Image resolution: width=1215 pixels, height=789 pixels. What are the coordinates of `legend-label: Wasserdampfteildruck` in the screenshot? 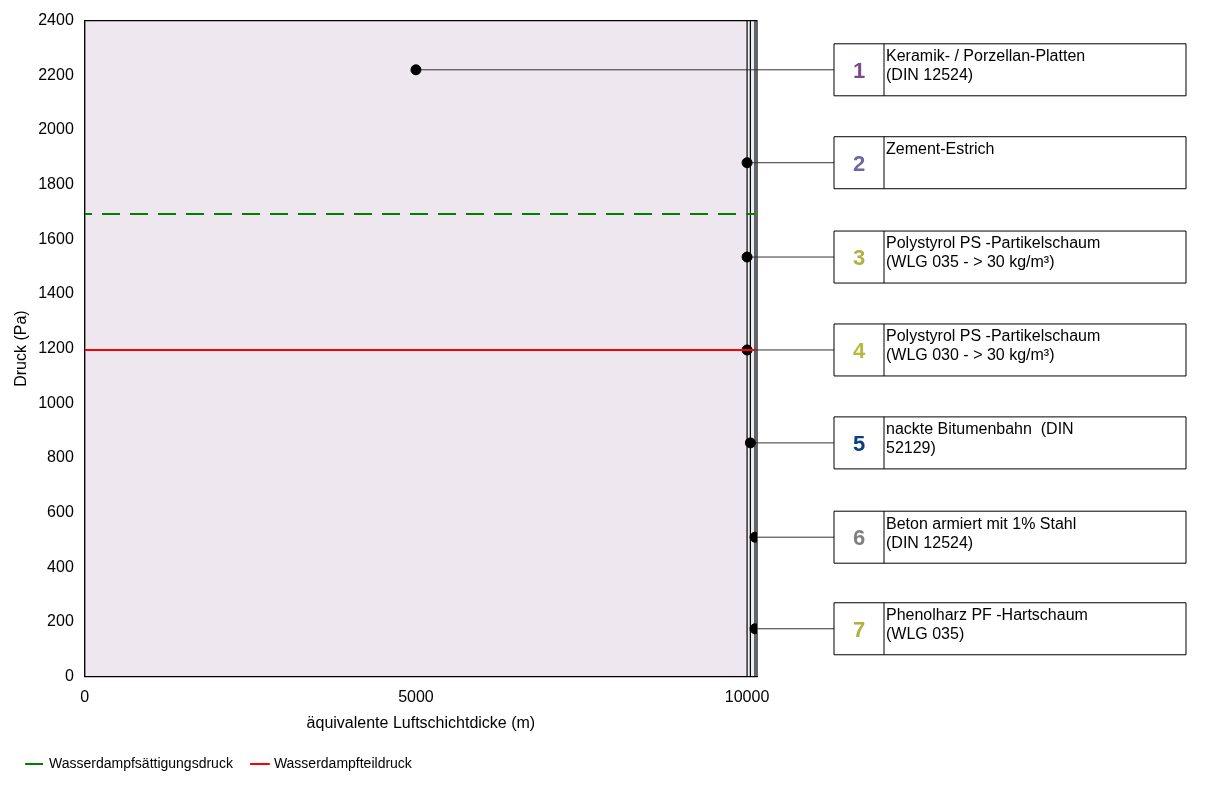 It's located at (343, 762).